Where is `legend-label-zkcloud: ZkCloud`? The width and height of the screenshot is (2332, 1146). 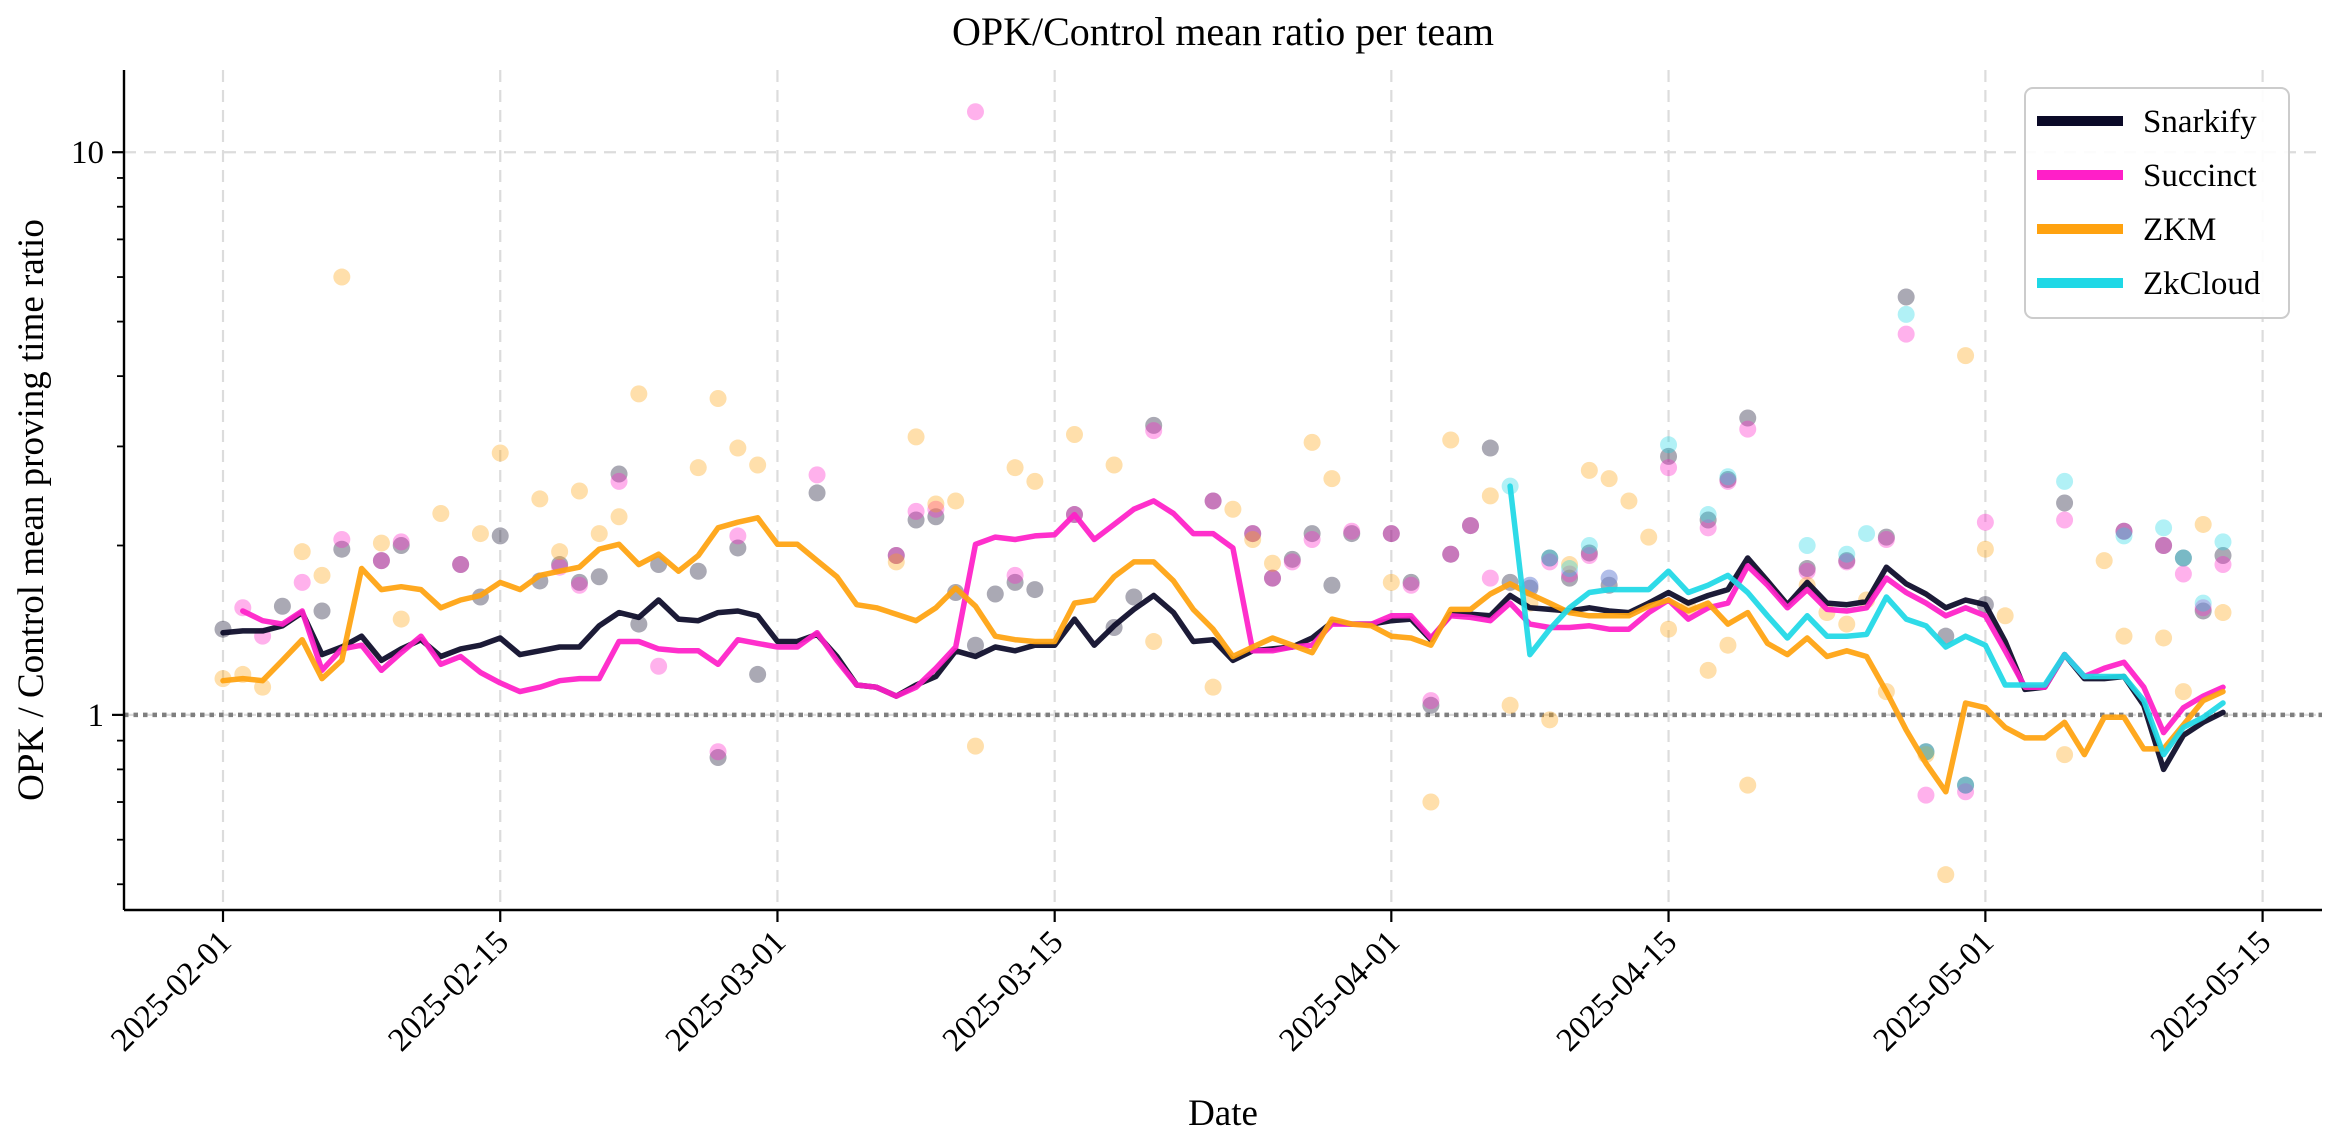 legend-label-zkcloud: ZkCloud is located at coordinates (2202, 284).